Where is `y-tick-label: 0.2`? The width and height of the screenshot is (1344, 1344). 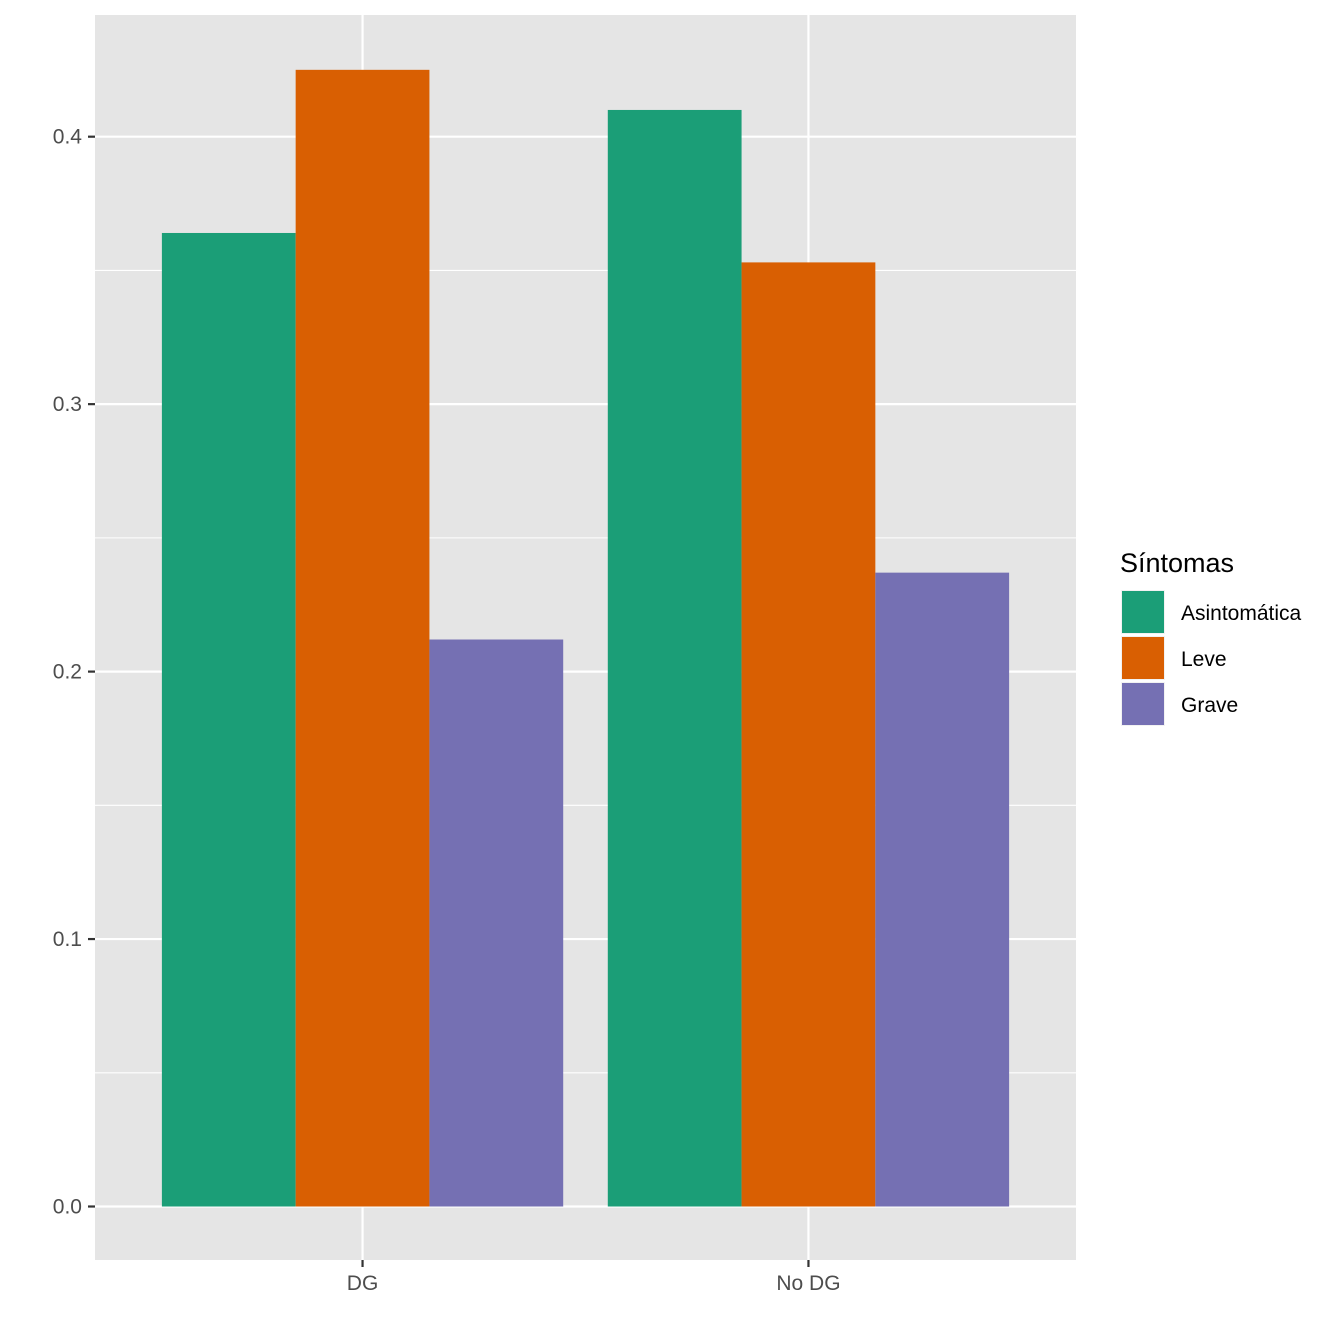
y-tick-label: 0.2 is located at coordinates (67, 672).